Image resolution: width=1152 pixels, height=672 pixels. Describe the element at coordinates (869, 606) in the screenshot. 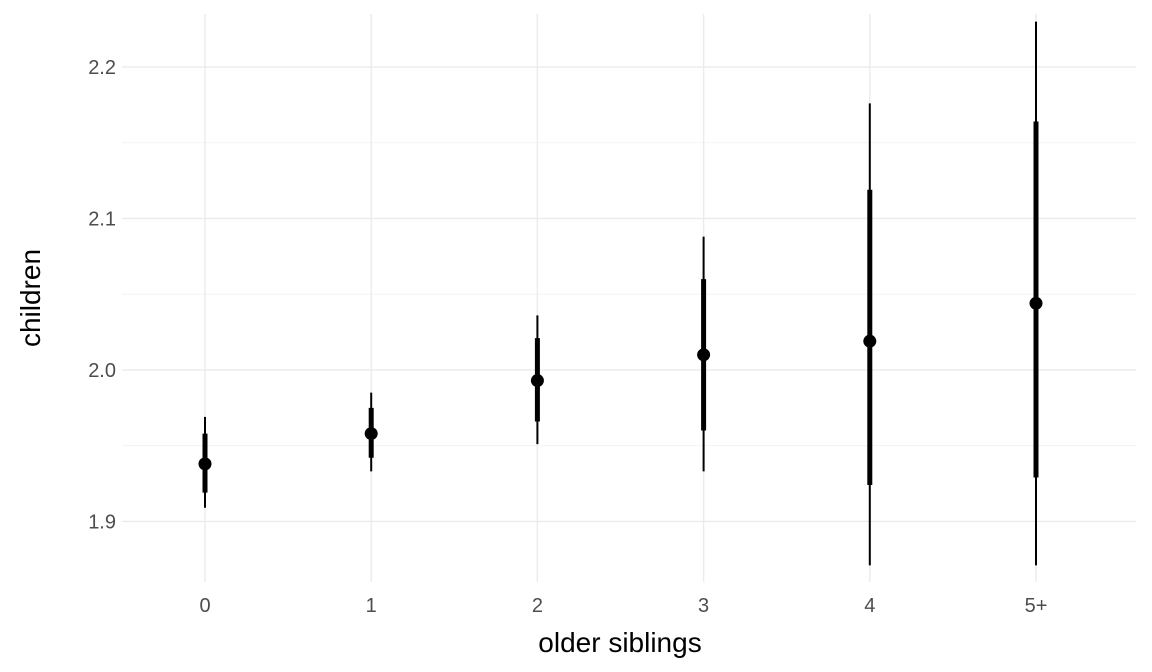

I see `x-tick-label: 4` at that location.